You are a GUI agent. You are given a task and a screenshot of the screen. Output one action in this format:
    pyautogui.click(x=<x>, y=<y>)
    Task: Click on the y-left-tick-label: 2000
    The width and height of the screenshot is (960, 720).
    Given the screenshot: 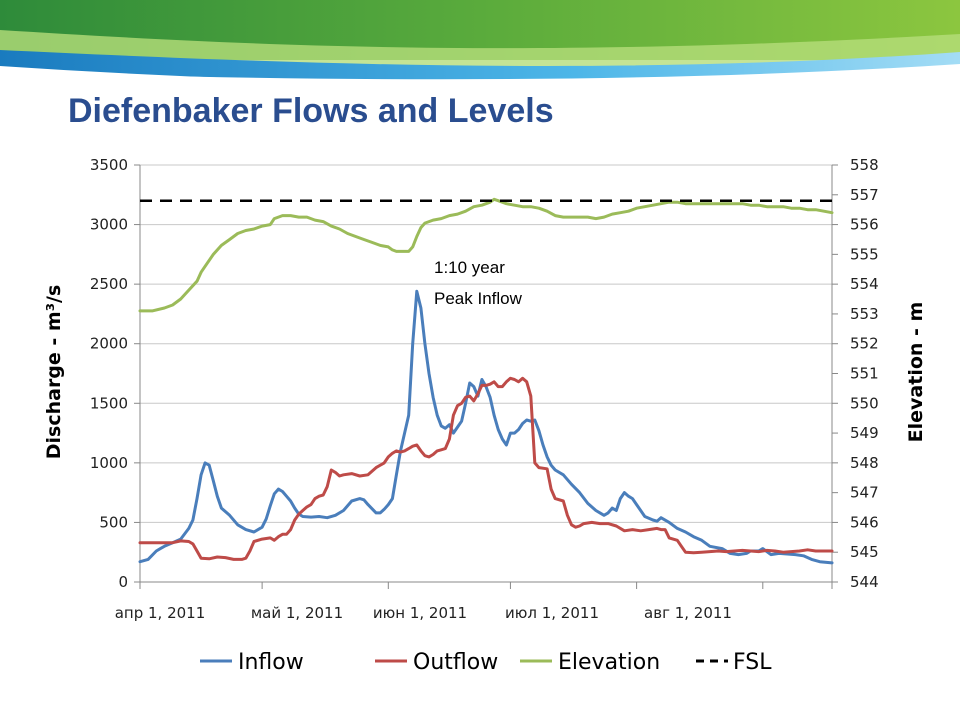 What is the action you would take?
    pyautogui.click(x=109, y=344)
    